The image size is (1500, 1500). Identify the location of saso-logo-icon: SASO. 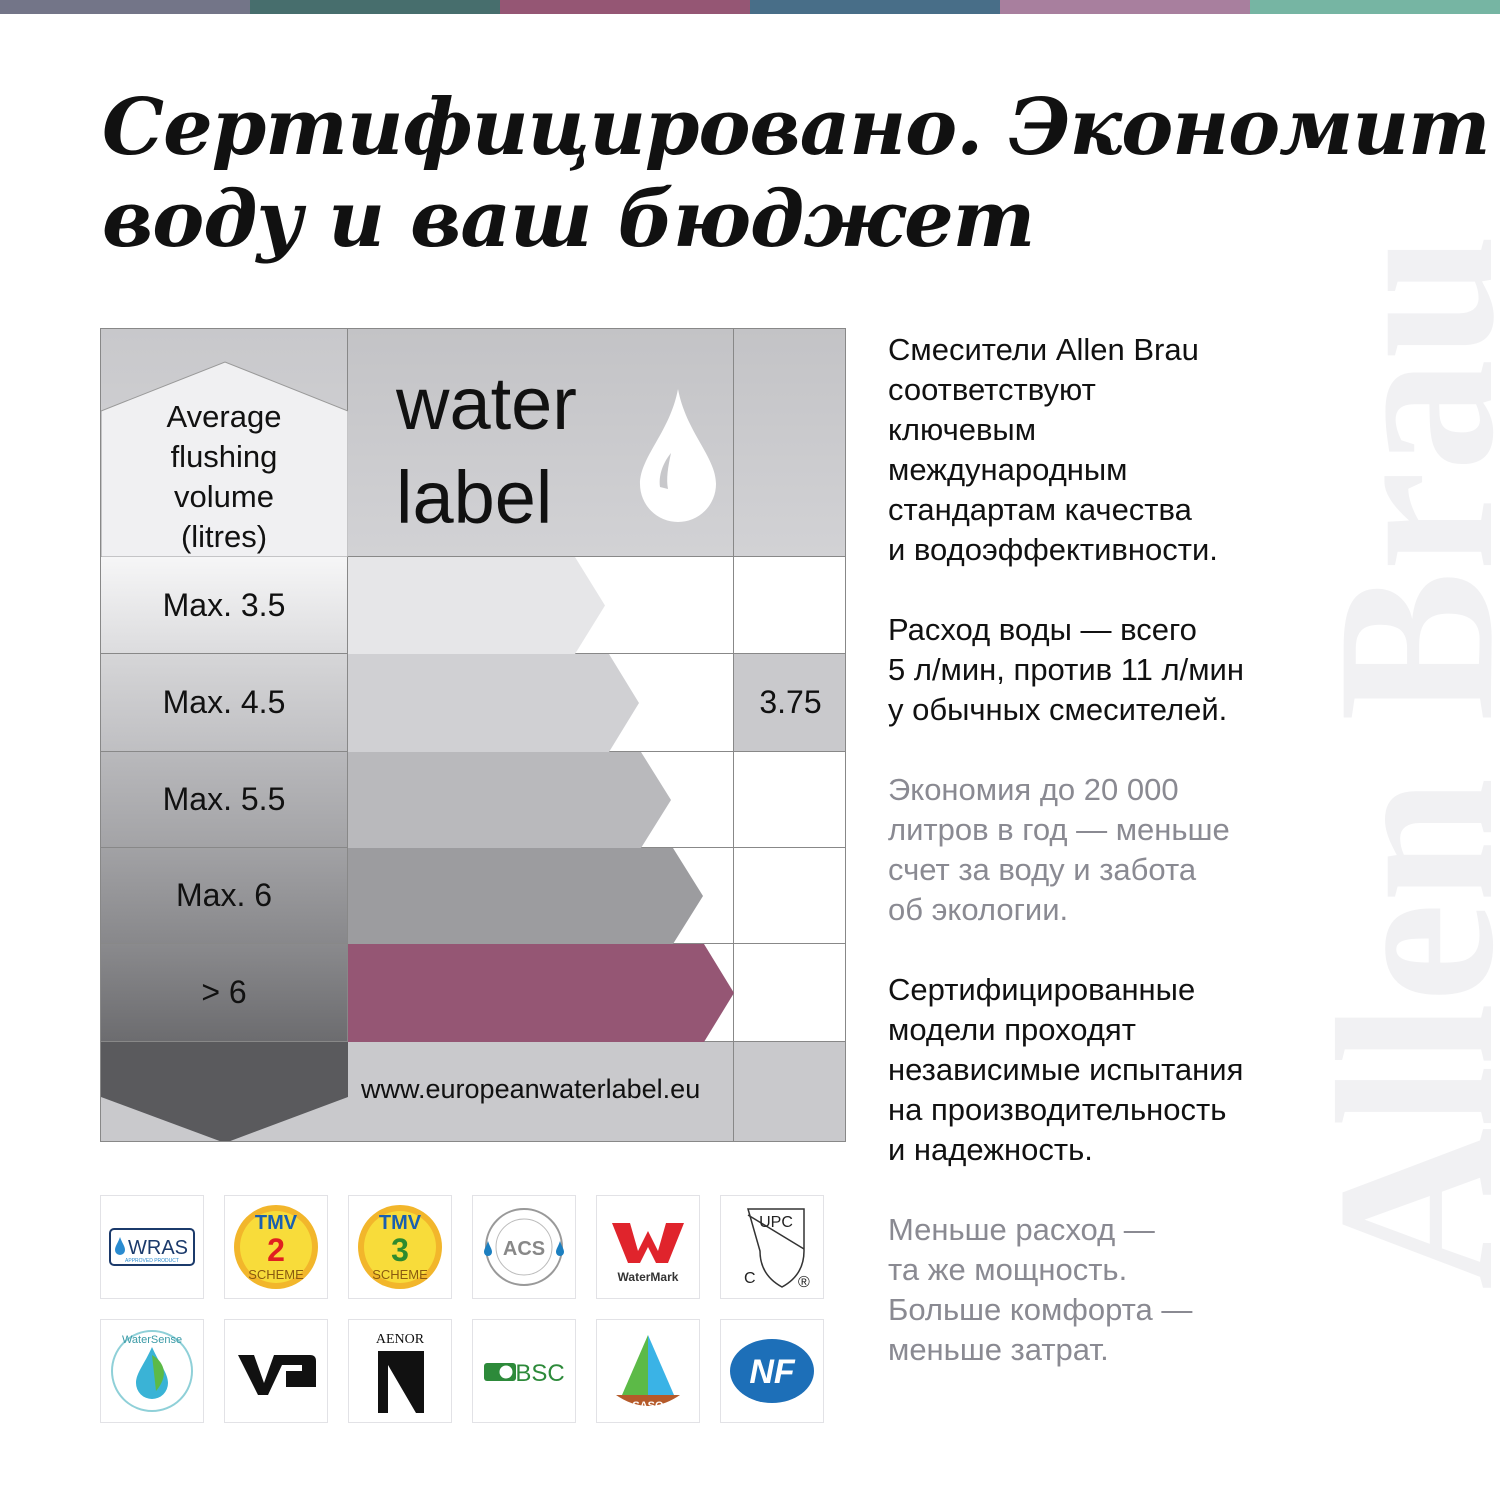
(648, 1373).